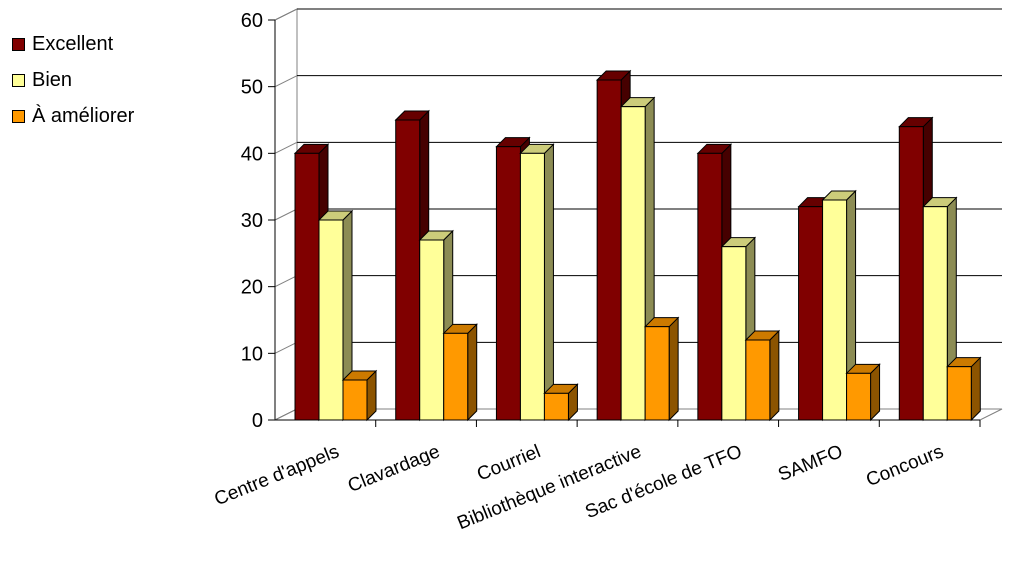 The image size is (1016, 586). What do you see at coordinates (52, 80) in the screenshot?
I see `legend-label-bien: Bien` at bounding box center [52, 80].